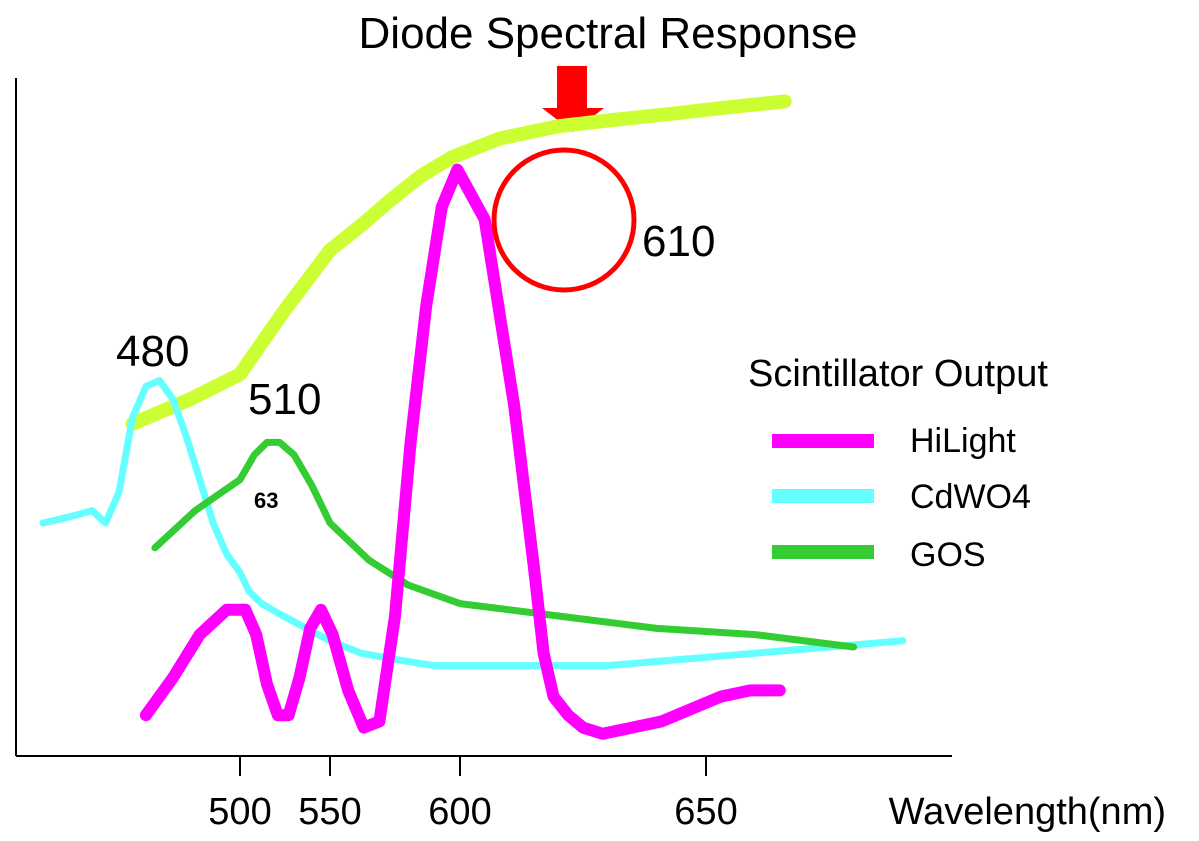 This screenshot has height=841, width=1199. What do you see at coordinates (152, 351) in the screenshot?
I see `peak-label-480: 480` at bounding box center [152, 351].